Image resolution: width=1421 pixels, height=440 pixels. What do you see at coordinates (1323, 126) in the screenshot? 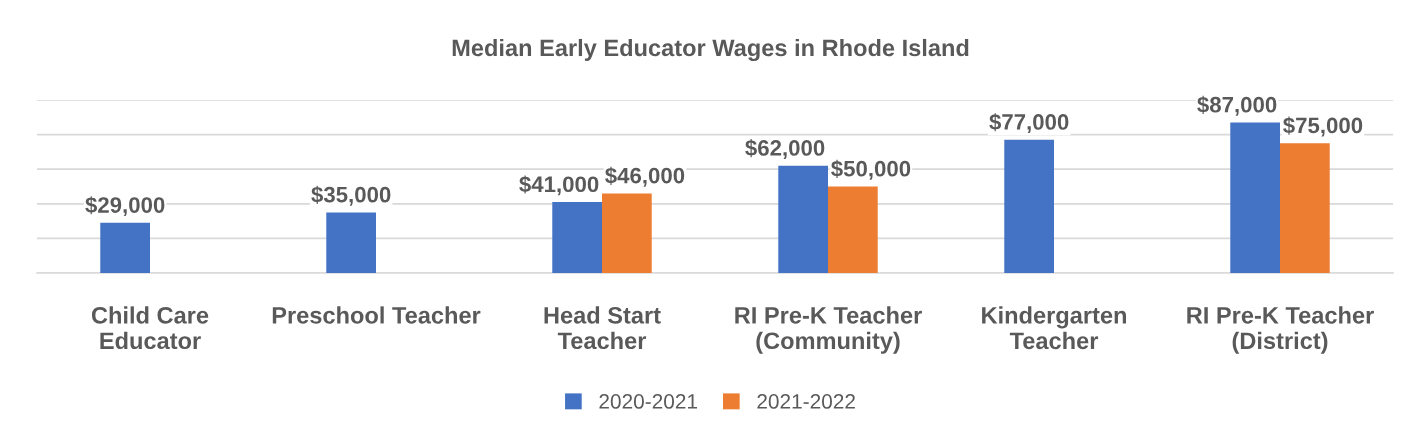
I see `data-label: $75,000` at bounding box center [1323, 126].